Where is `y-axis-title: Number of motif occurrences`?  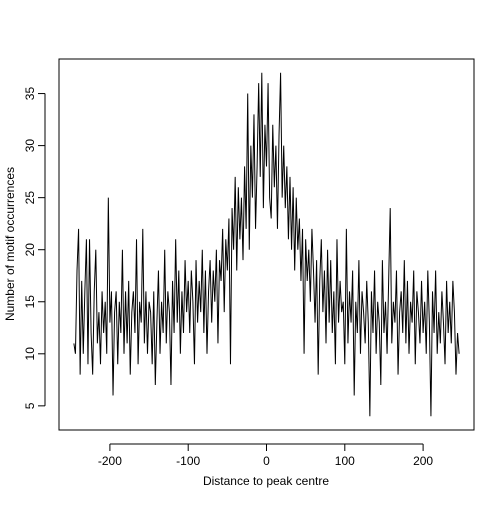 y-axis-title: Number of motif occurrences is located at coordinates (10, 244).